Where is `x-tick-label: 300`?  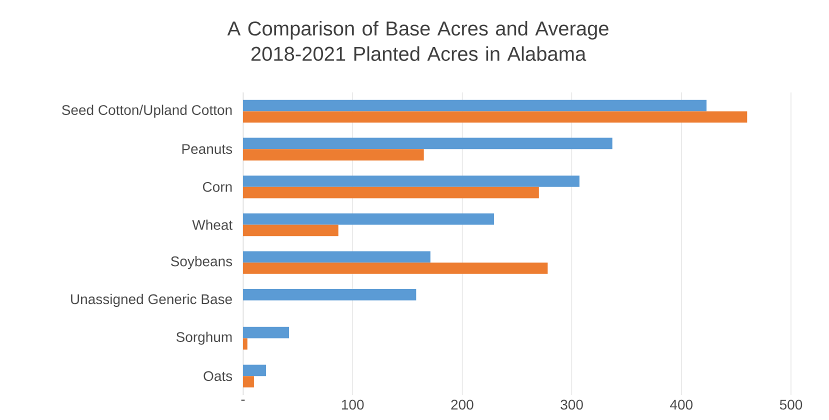 x-tick-label: 300 is located at coordinates (571, 405).